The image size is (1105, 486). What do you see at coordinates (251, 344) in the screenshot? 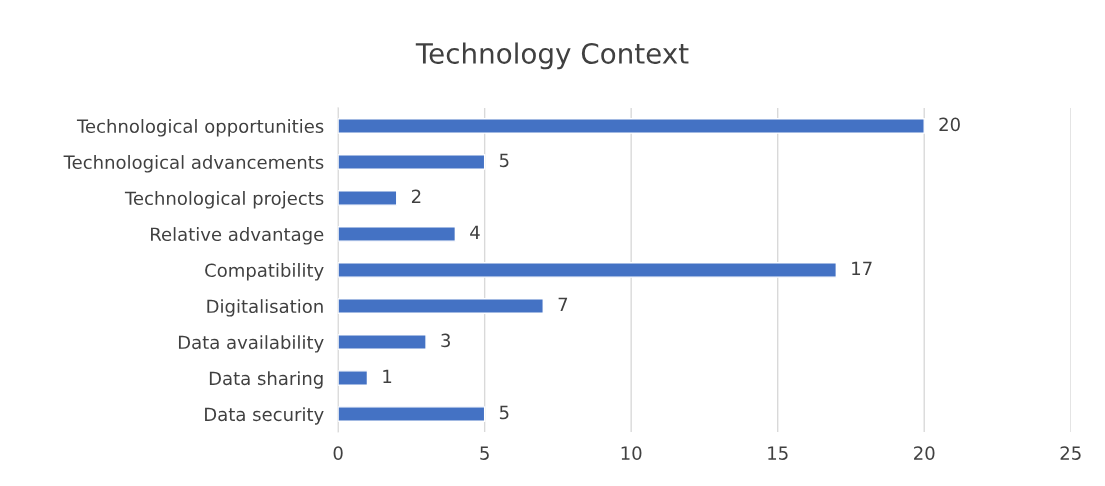
I see `y-tick-label: Data availability` at bounding box center [251, 344].